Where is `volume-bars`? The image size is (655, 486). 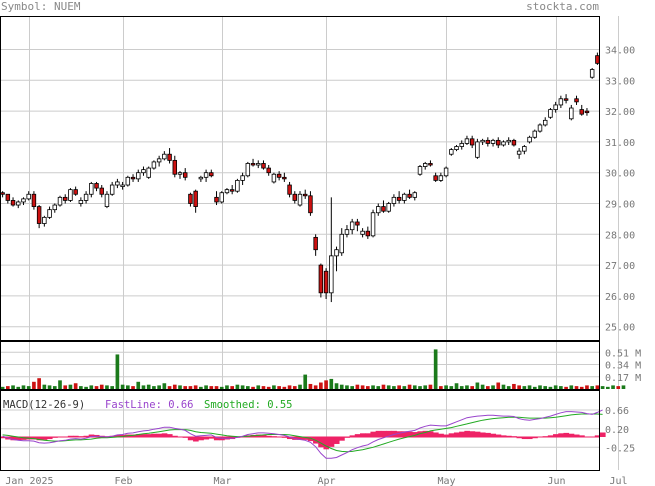
volume-bars is located at coordinates (313, 369).